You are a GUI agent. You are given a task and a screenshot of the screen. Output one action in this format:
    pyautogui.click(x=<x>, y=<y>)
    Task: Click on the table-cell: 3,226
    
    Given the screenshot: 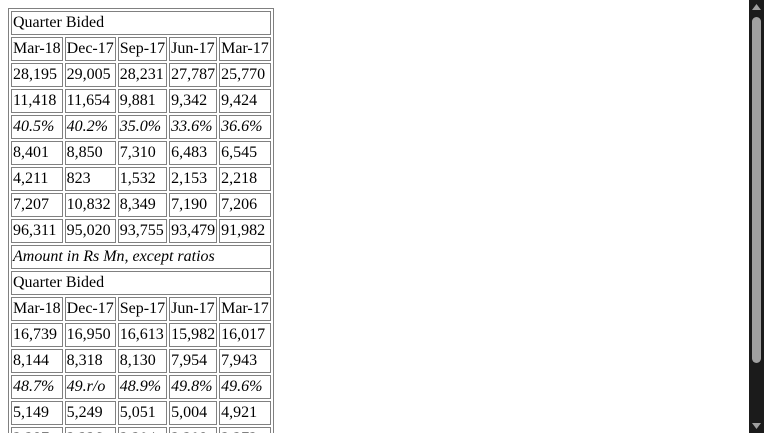 What is the action you would take?
    pyautogui.click(x=90, y=430)
    